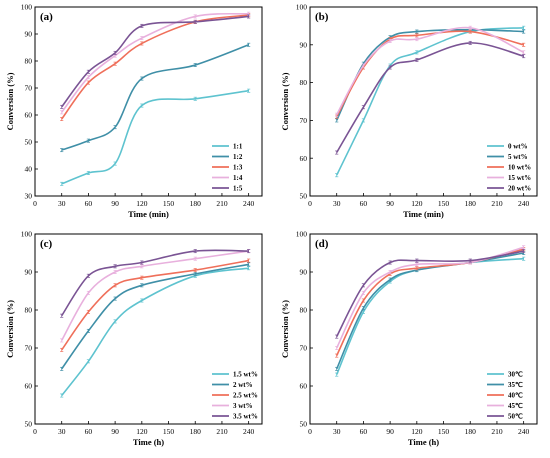 The height and width of the screenshot is (458, 550). What do you see at coordinates (515, 396) in the screenshot?
I see `legend-label: 40℃` at bounding box center [515, 396].